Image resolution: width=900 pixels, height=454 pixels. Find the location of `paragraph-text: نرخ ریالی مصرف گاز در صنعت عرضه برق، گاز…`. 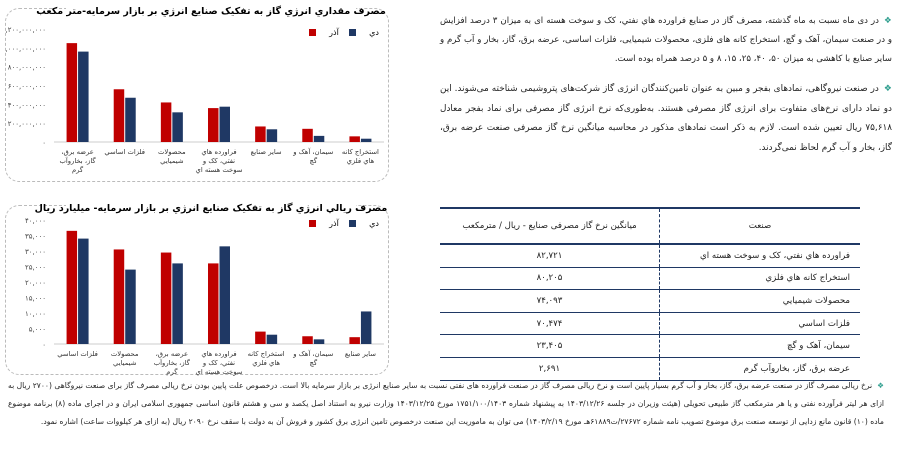

paragraph-text: نرخ ریالی مصرف گاز در صنعت عرضه برق، گاز… is located at coordinates (446, 403).